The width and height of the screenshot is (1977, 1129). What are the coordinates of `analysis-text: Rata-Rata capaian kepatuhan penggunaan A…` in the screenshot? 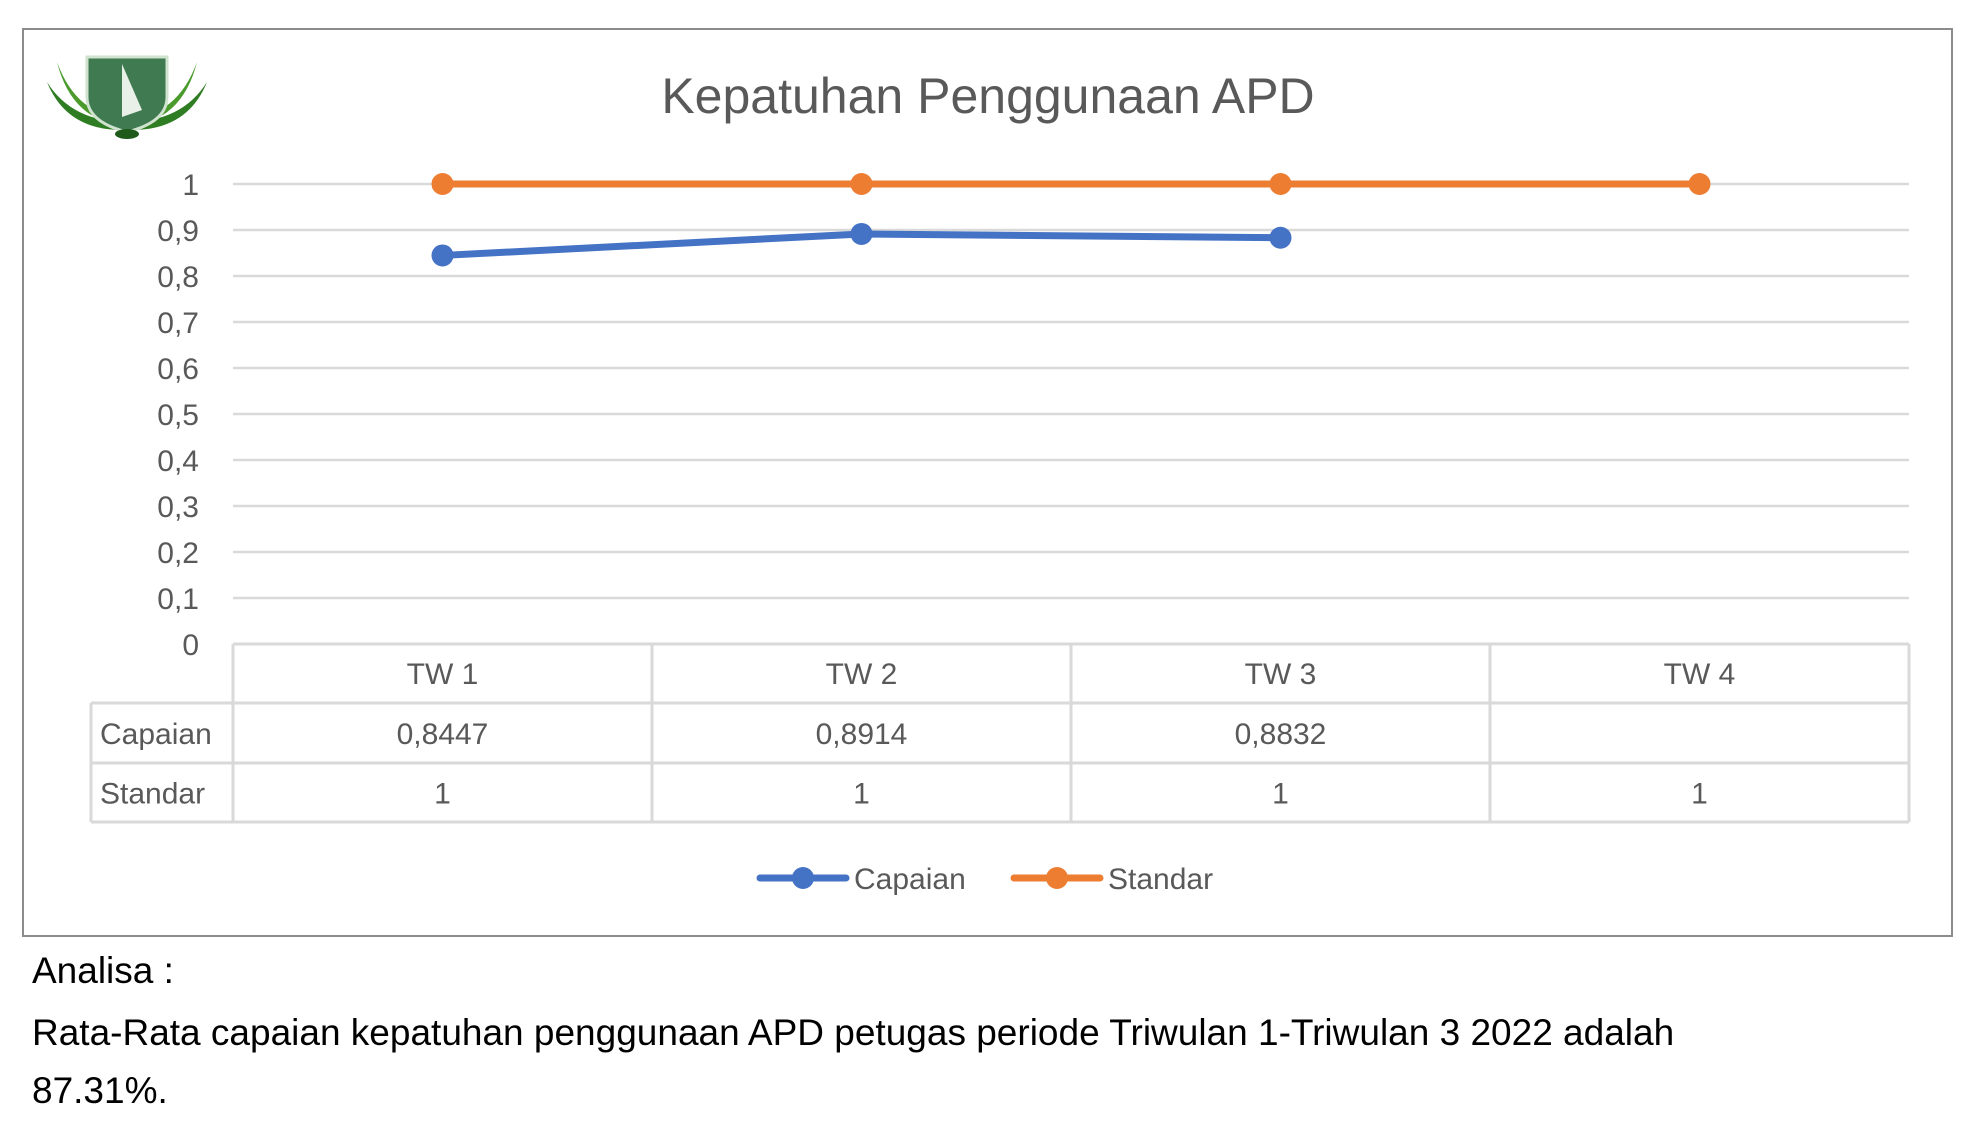 It's located at (853, 1032).